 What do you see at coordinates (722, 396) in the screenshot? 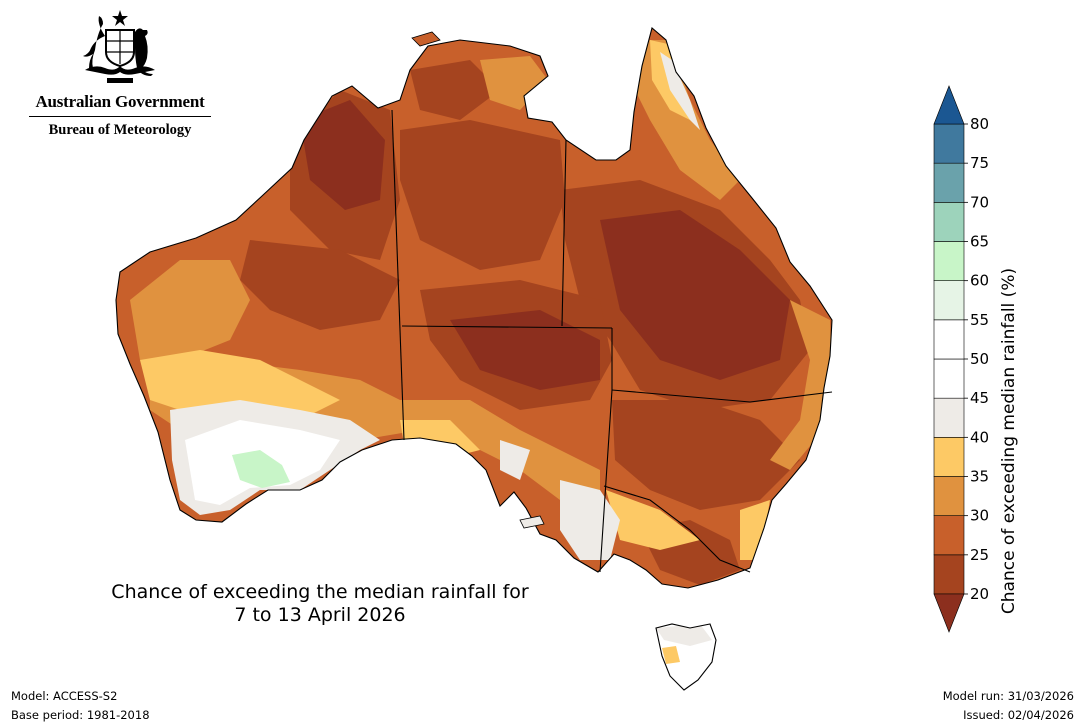
I see `qld-nsw-border` at bounding box center [722, 396].